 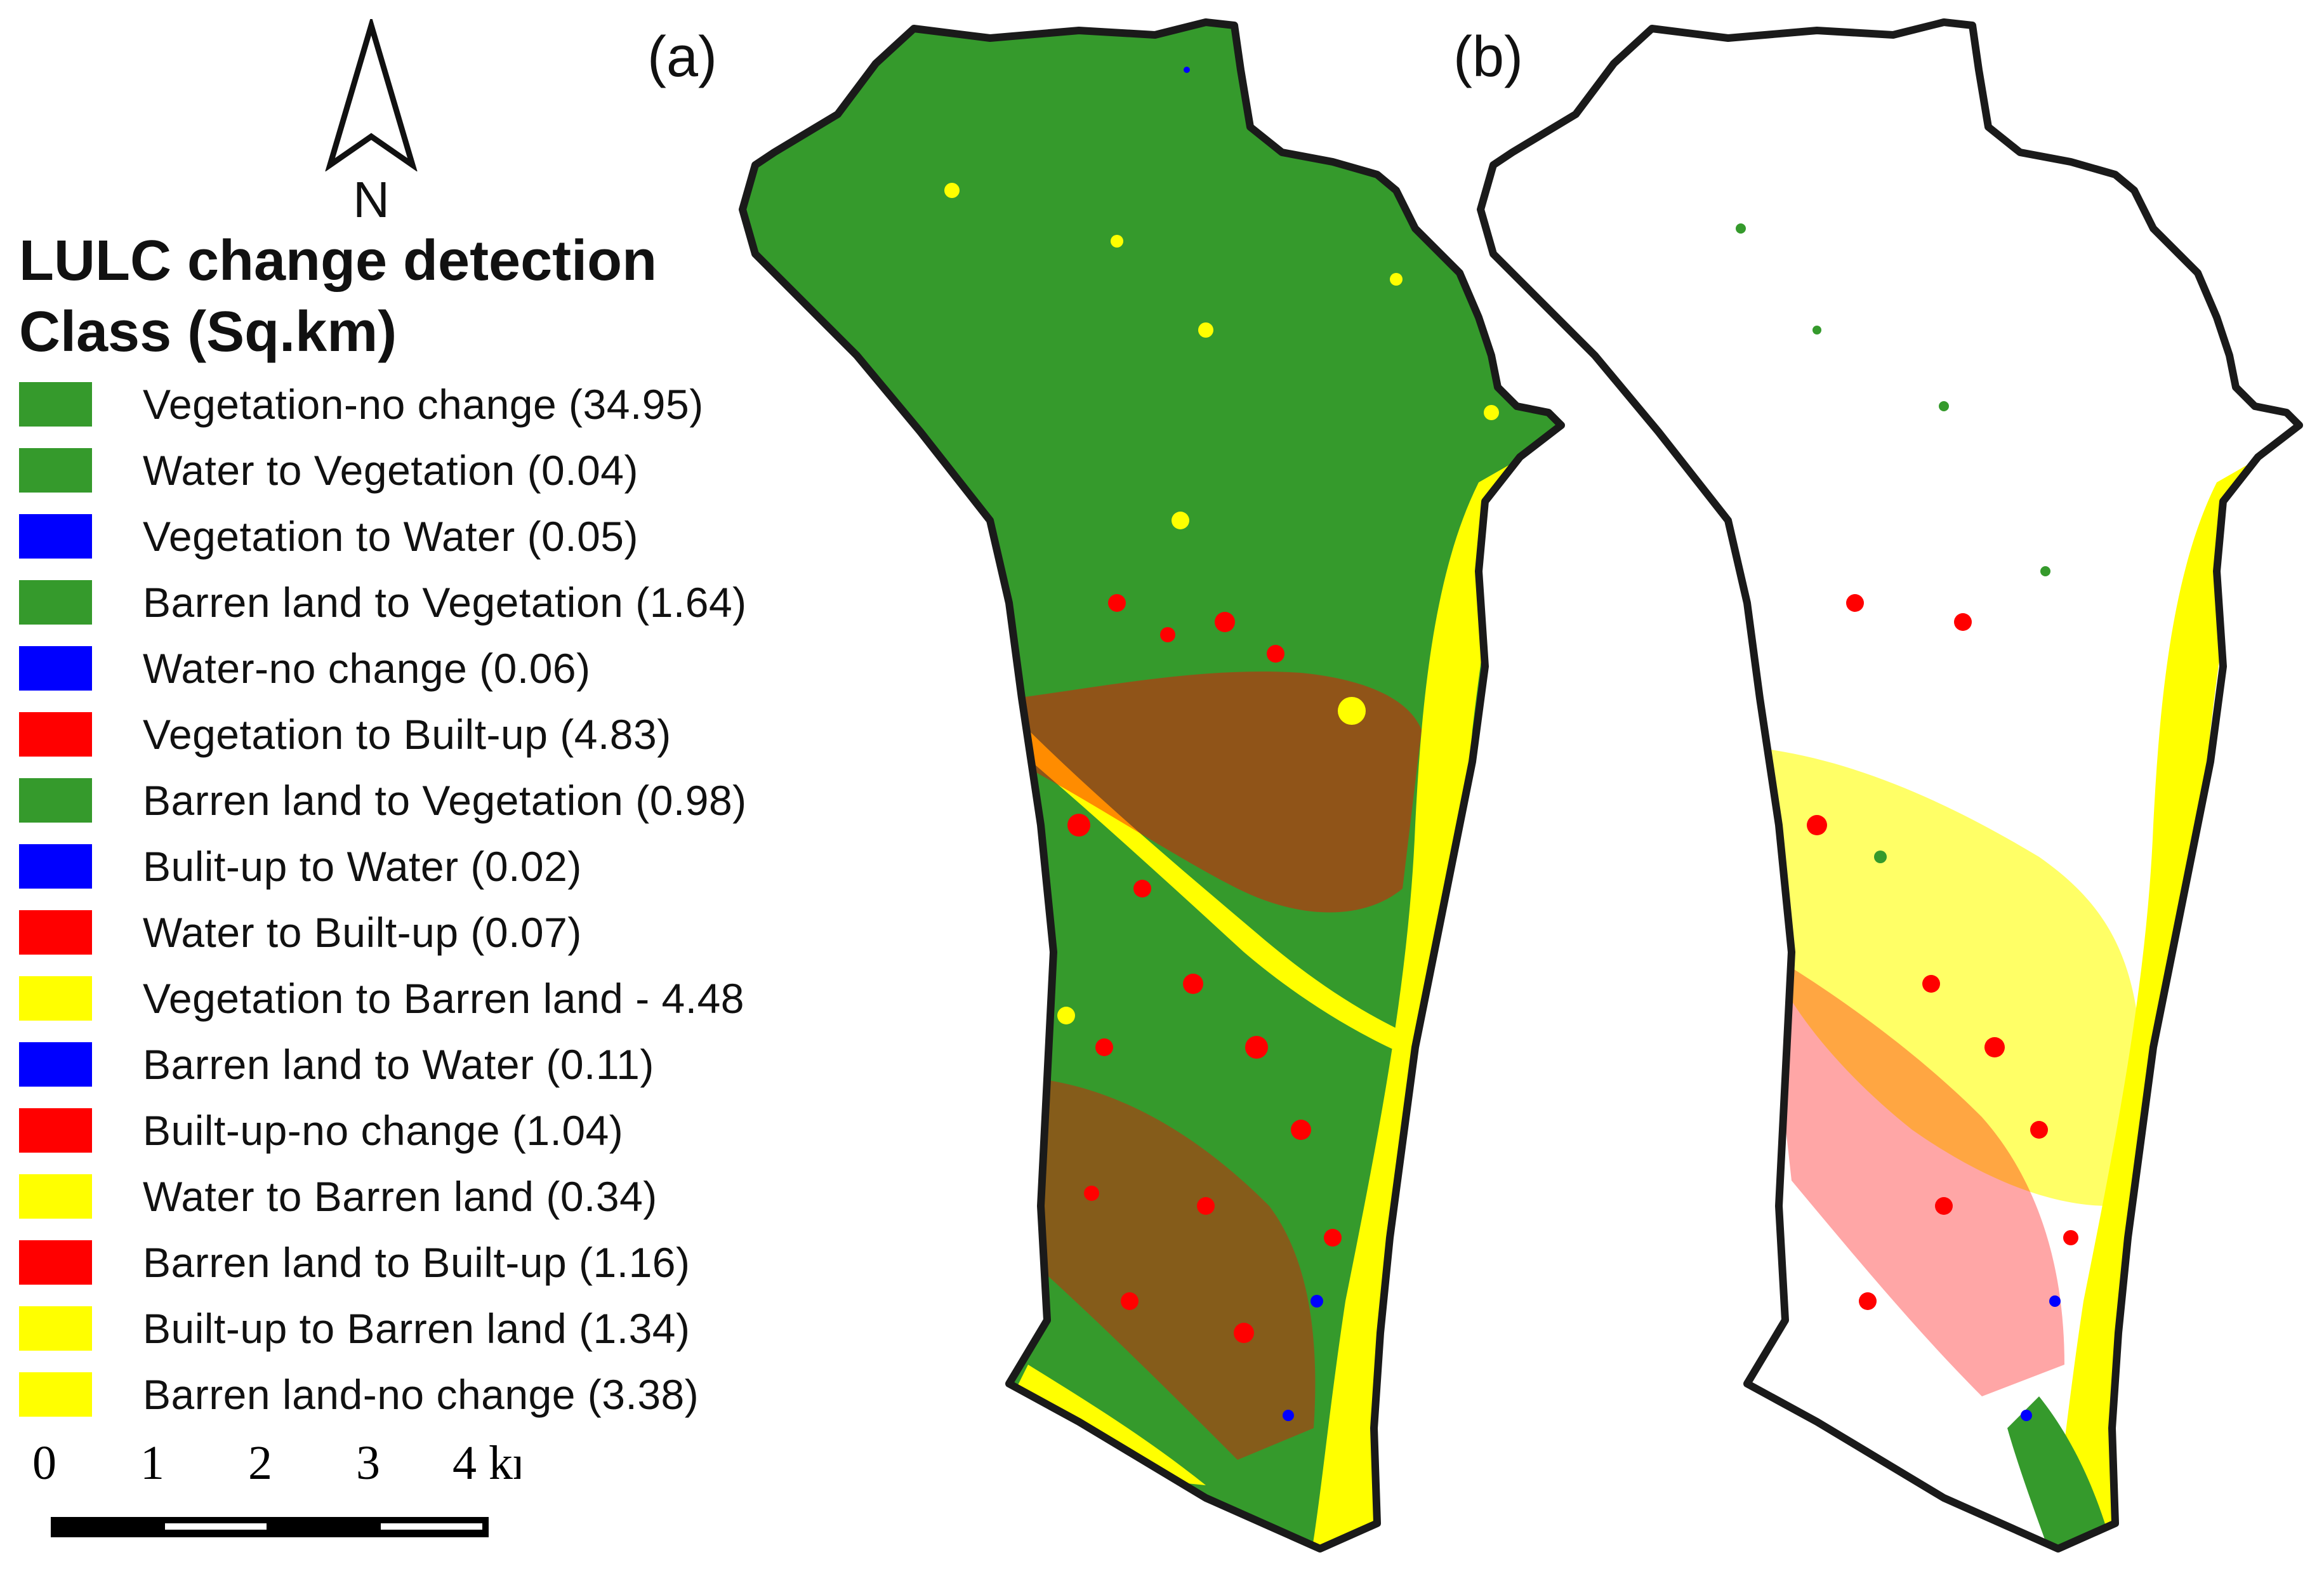 What do you see at coordinates (270, 1527) in the screenshot?
I see `scale-bar-graphic` at bounding box center [270, 1527].